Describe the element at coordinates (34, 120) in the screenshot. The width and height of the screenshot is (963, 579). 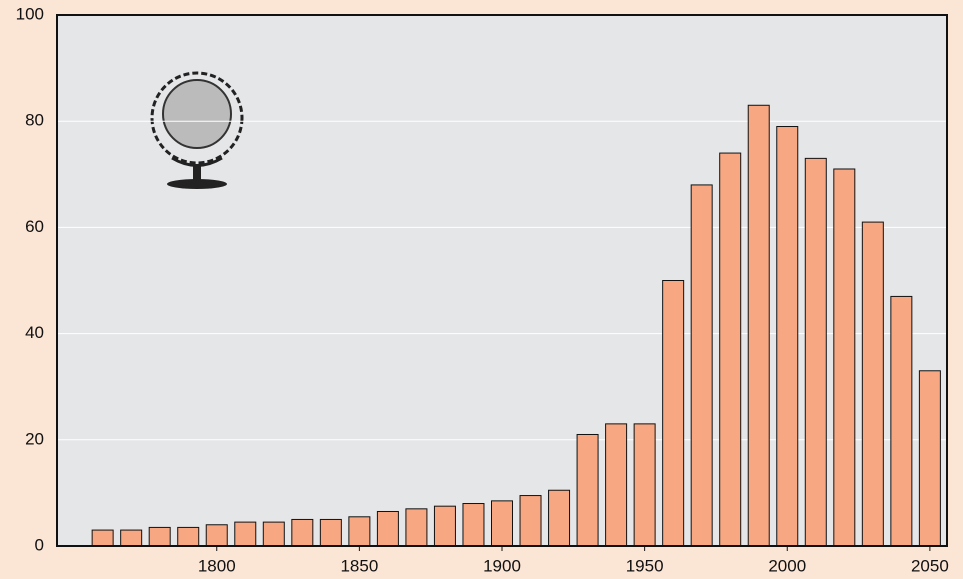
I see `y-tick-label: 80` at that location.